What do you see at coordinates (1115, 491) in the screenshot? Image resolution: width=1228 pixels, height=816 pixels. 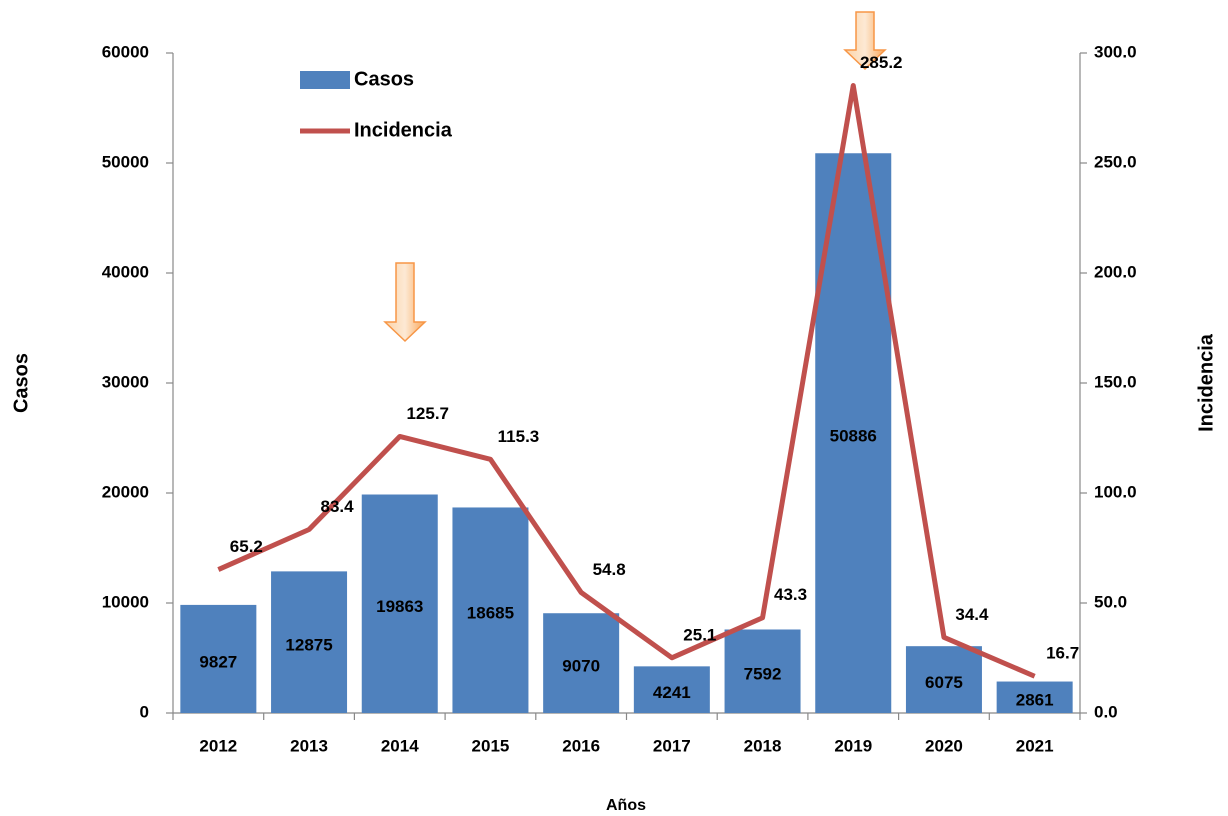 I see `y2-tick-label: 100.0` at bounding box center [1115, 491].